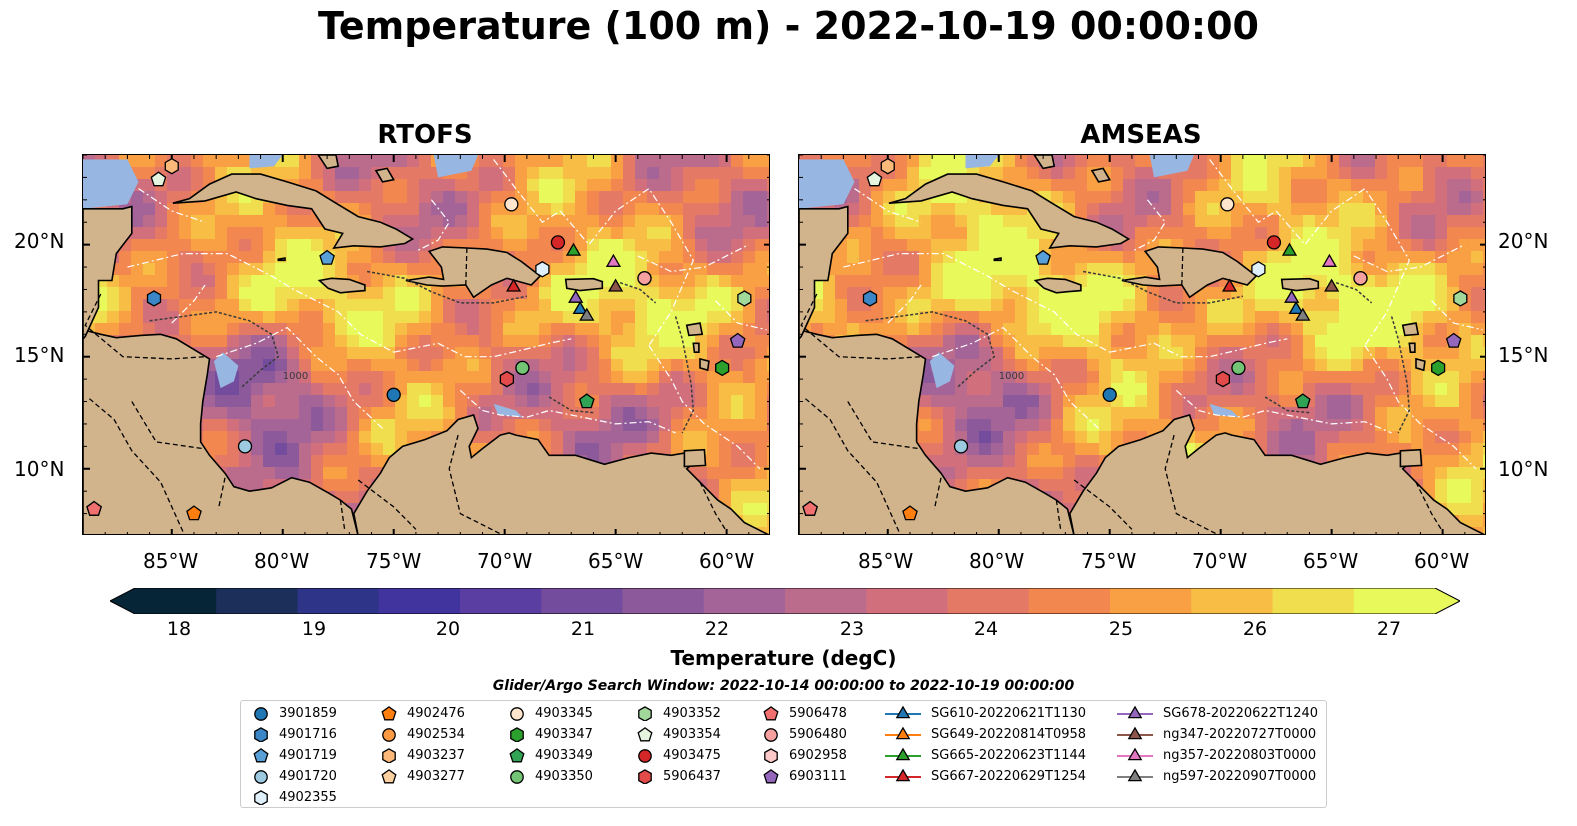 The width and height of the screenshot is (1577, 826). I want to click on legend-item: ng357-20220803T0000, so click(1216, 755).